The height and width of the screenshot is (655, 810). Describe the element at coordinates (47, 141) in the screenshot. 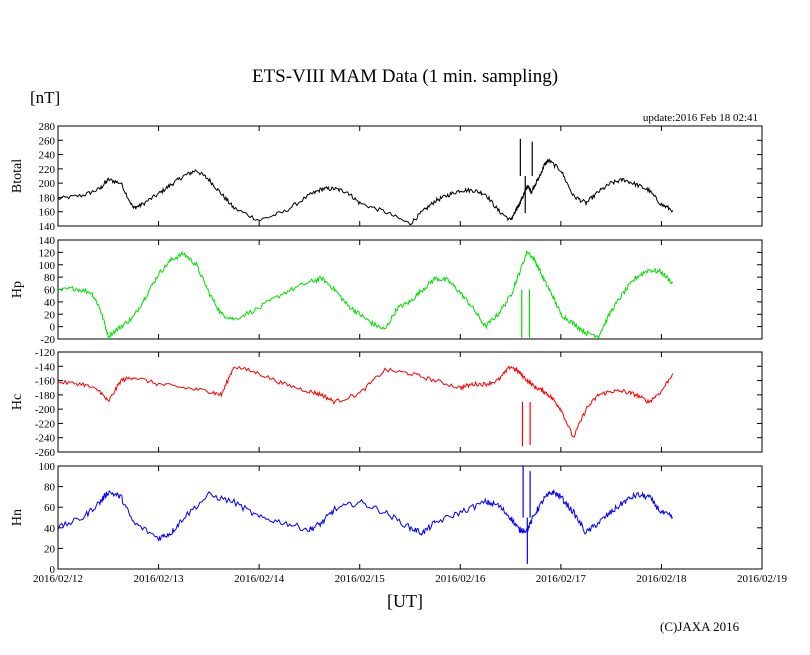

I see `y-tick-label: 260` at that location.